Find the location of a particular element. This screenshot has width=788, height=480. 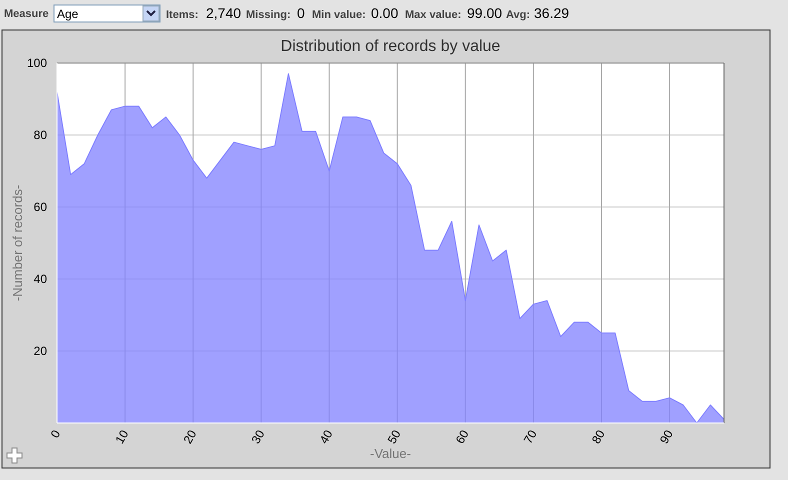

text: Items: is located at coordinates (182, 15).